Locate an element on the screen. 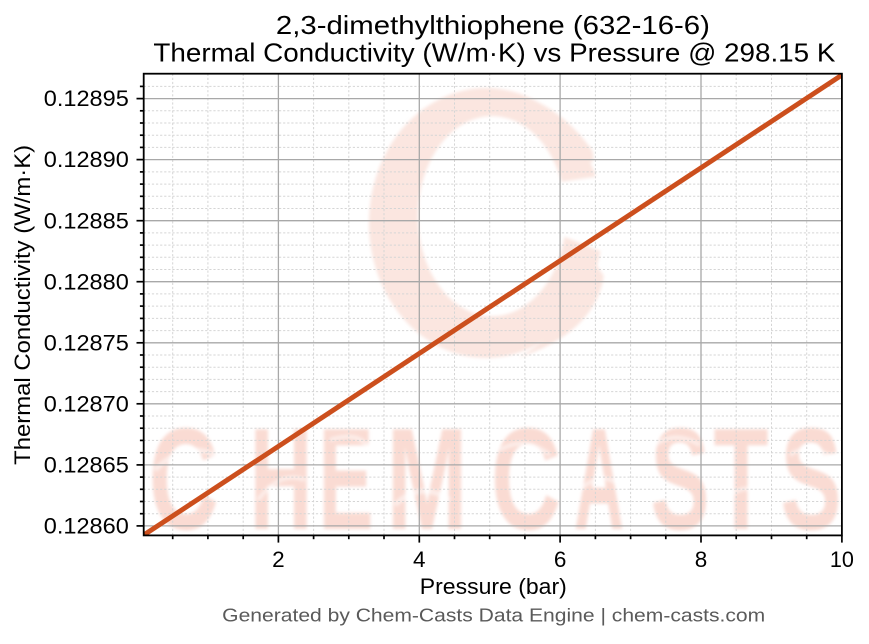 The height and width of the screenshot is (644, 869). svg-text: E is located at coordinates (346, 479).